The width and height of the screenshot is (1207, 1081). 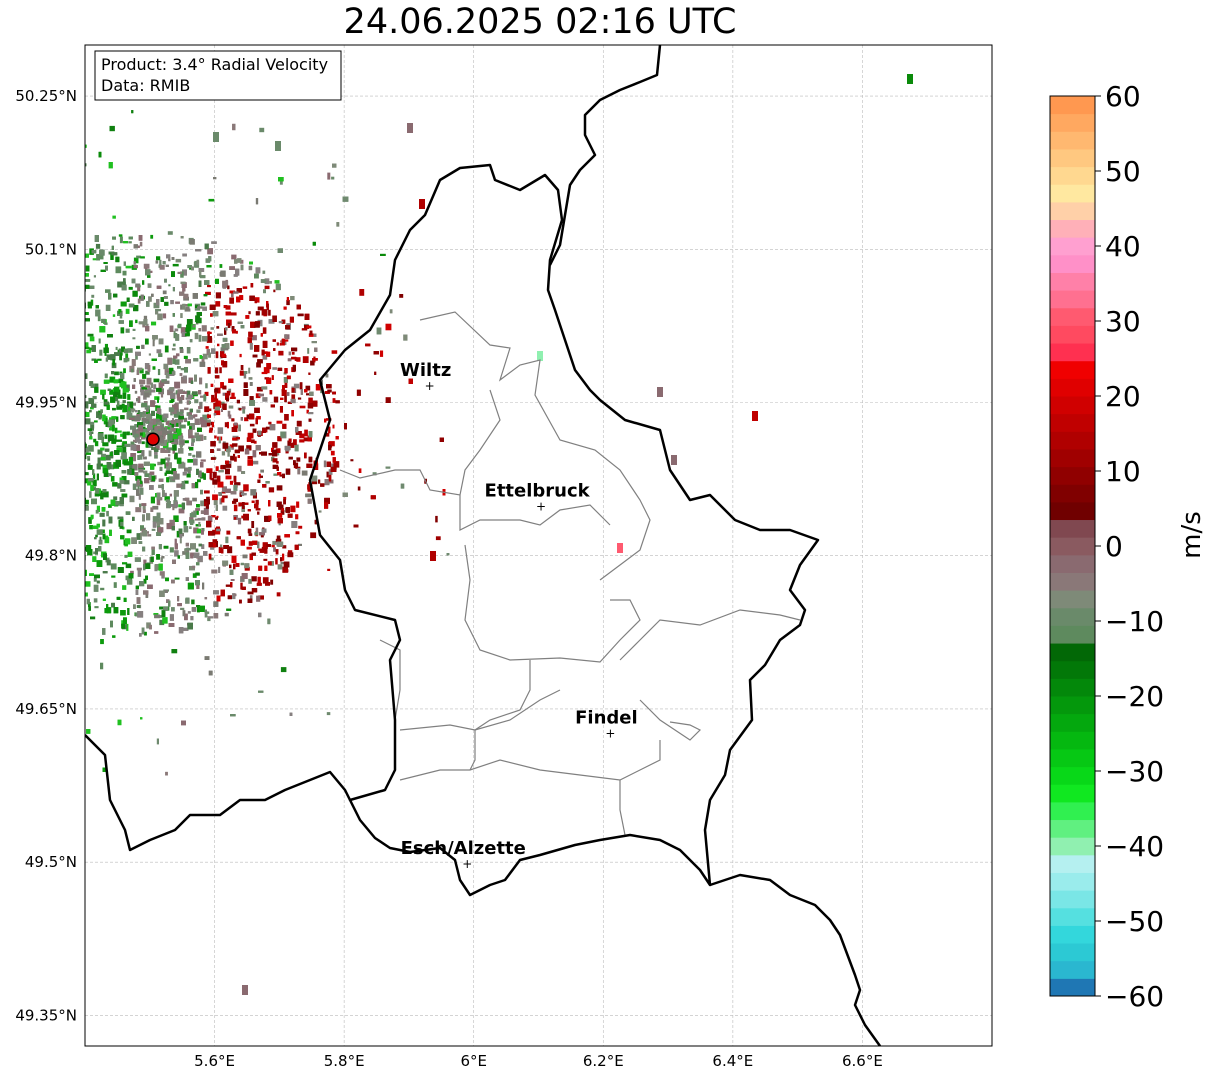 What do you see at coordinates (1134, 996) in the screenshot?
I see `colorbar-tick-label: −60` at bounding box center [1134, 996].